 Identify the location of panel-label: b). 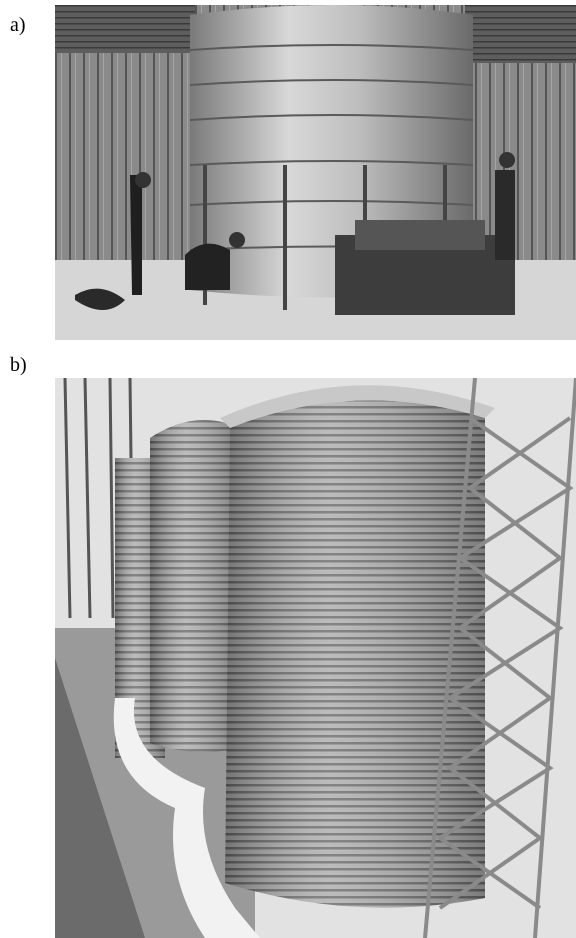
(18, 365).